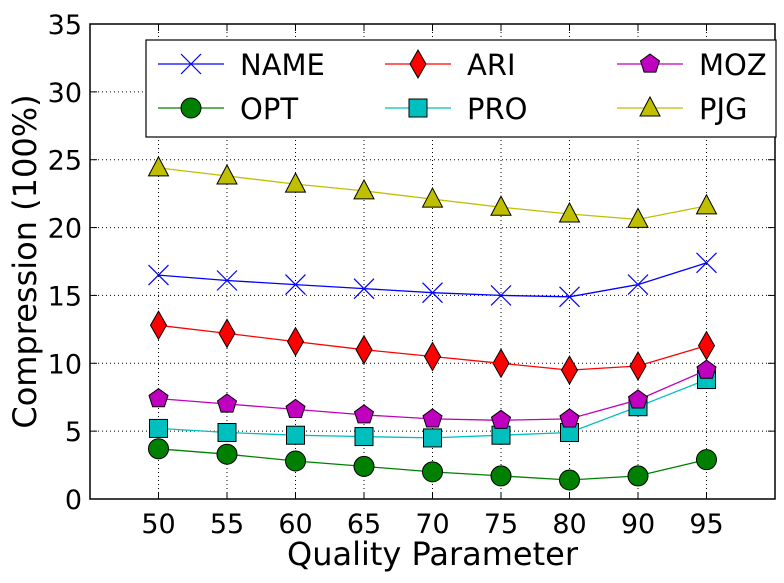 Image resolution: width=784 pixels, height=583 pixels. I want to click on legend-label-pro: PRO, so click(497, 109).